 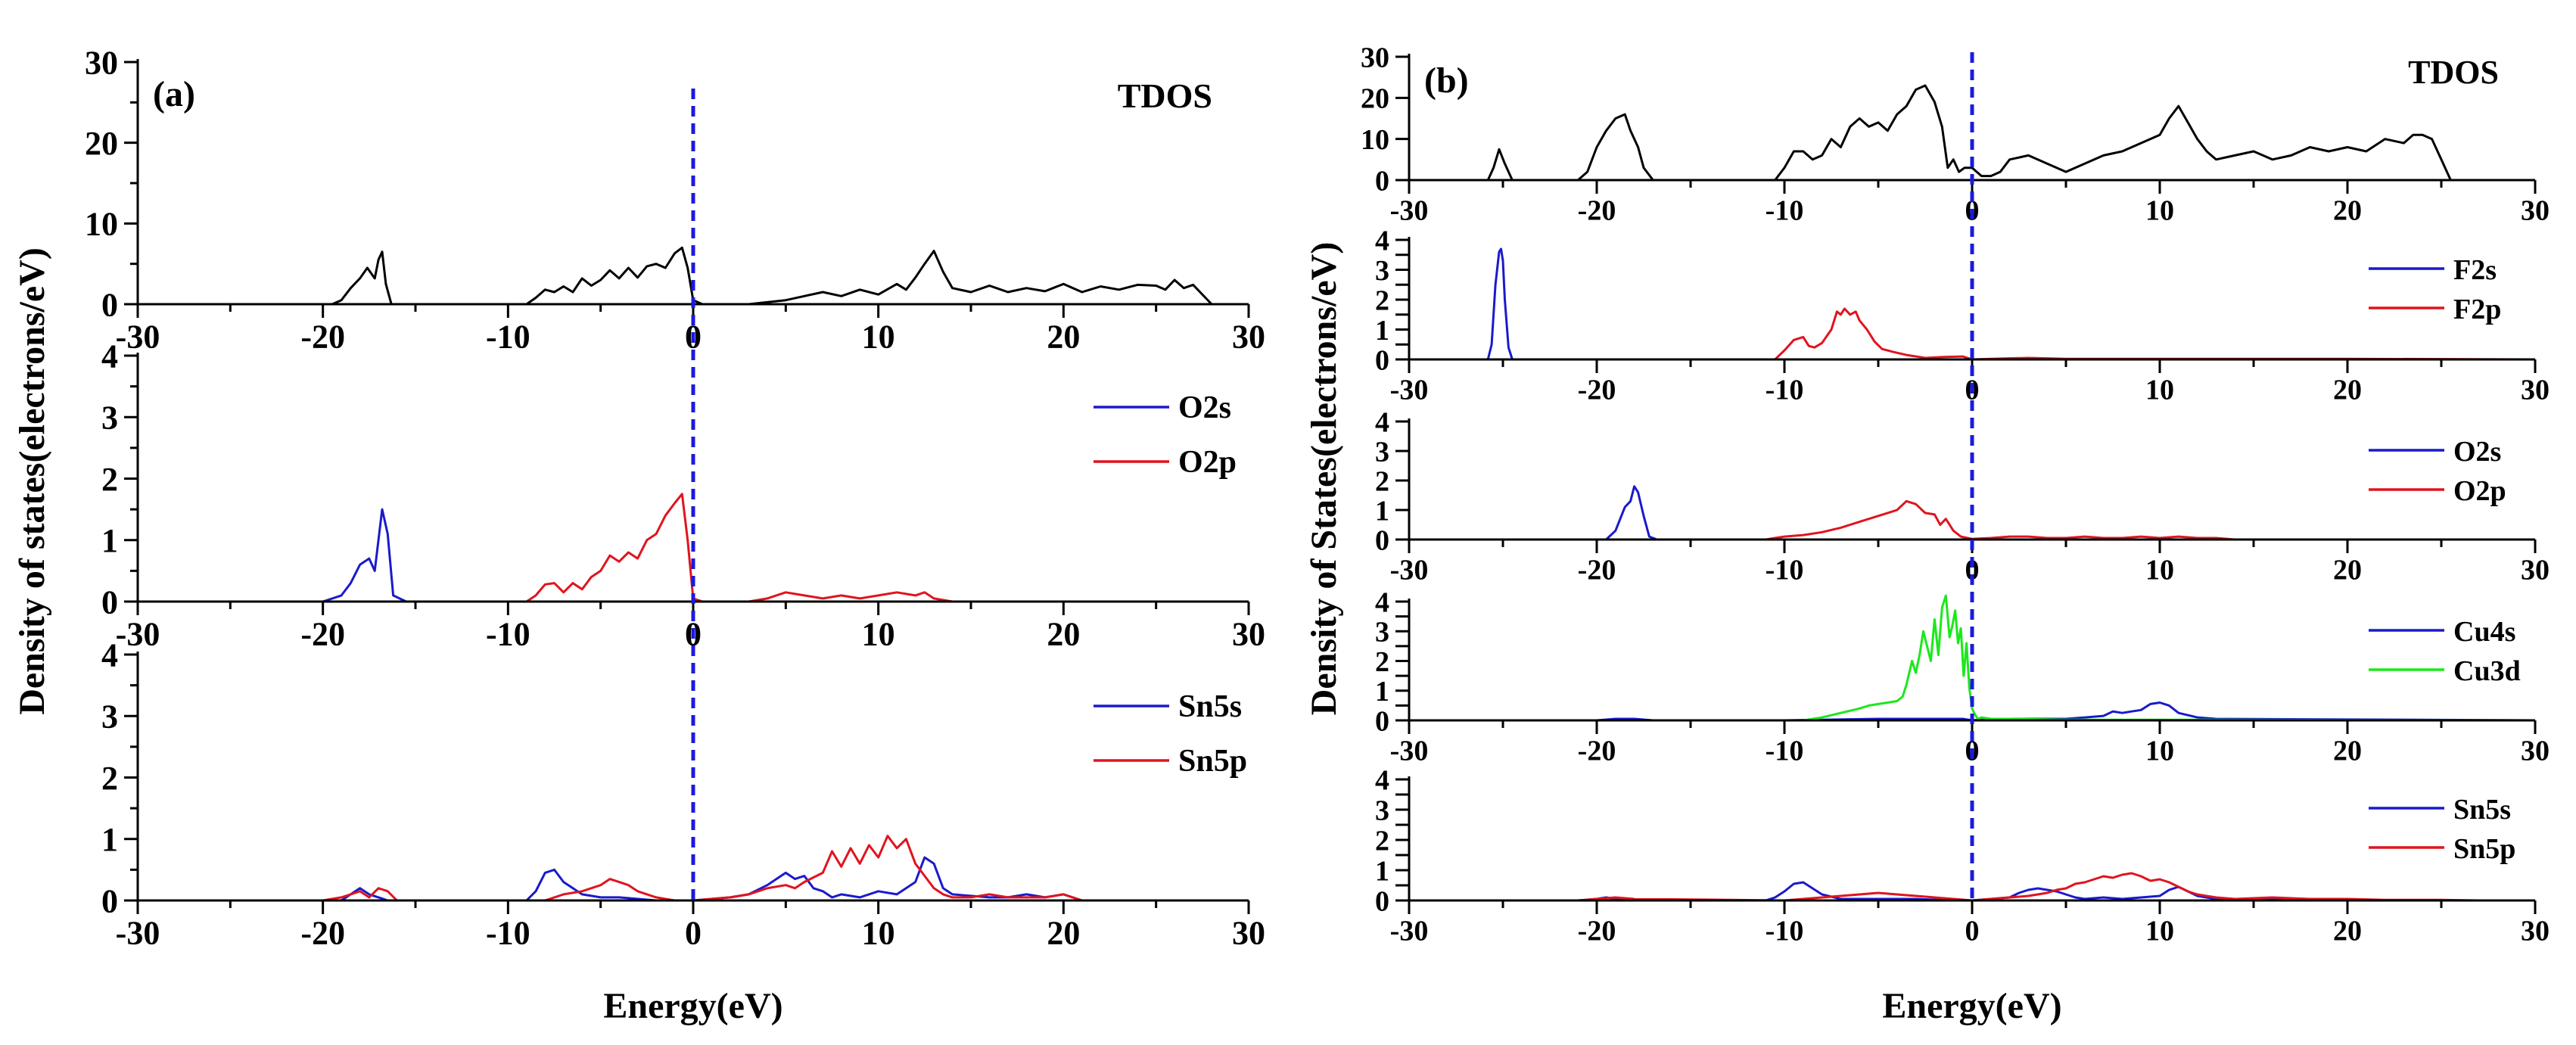 What do you see at coordinates (1207, 462) in the screenshot?
I see `legend-label: O2p` at bounding box center [1207, 462].